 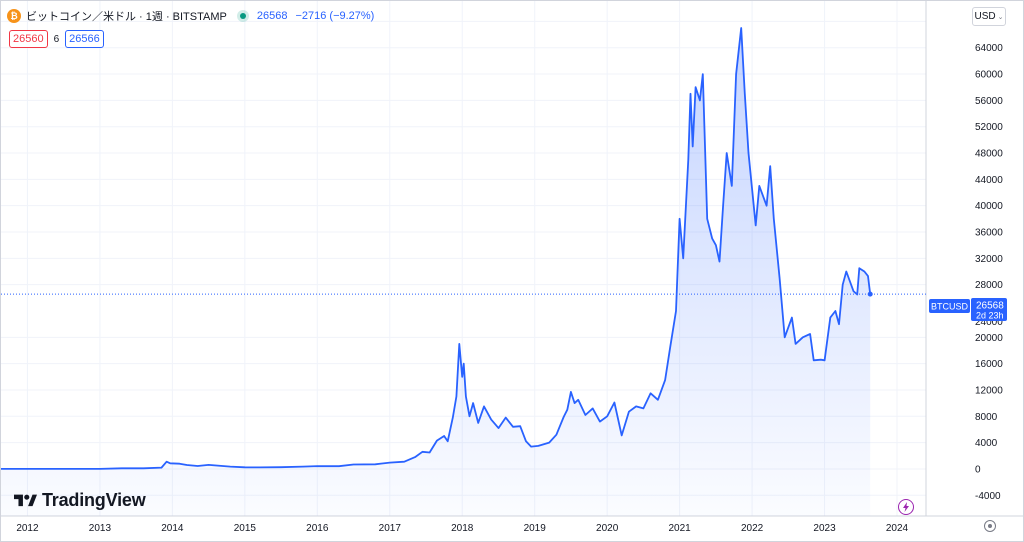 I want to click on symbol-badge: BTCUSD, so click(x=950, y=307).